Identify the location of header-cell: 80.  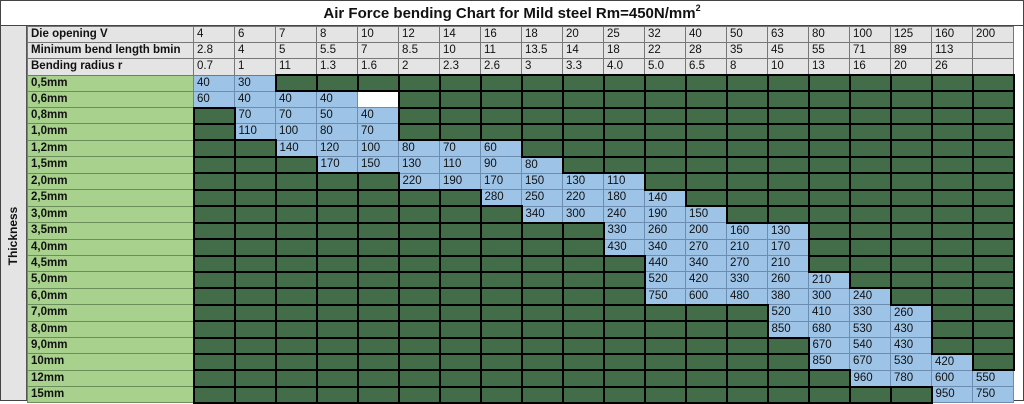
(829, 34).